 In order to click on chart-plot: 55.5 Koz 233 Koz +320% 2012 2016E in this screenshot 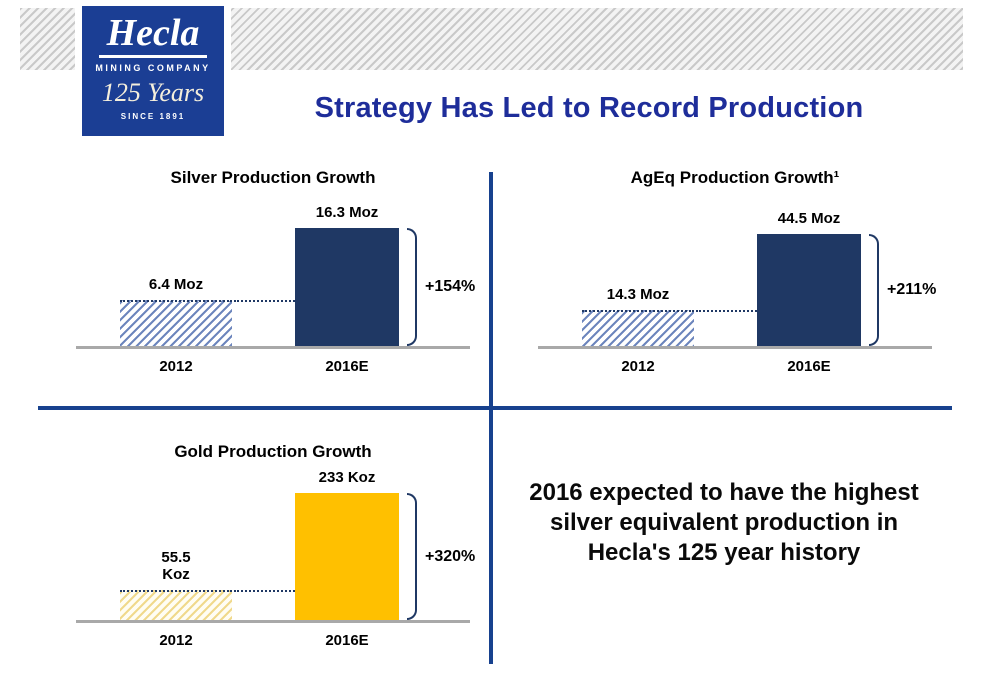, I will do `click(273, 560)`.